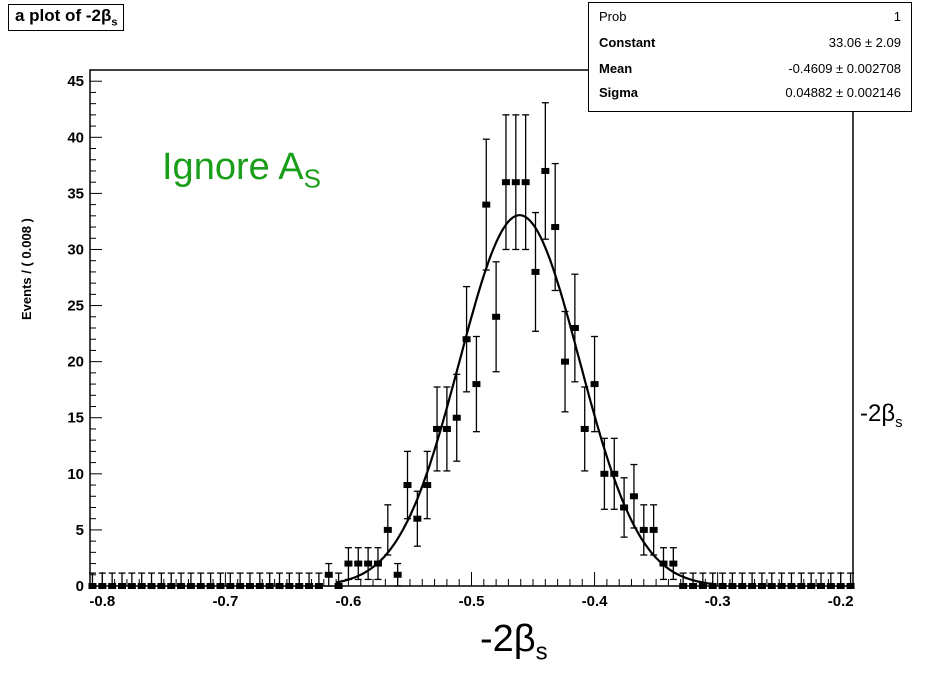 The image size is (925, 687). Describe the element at coordinates (102, 601) in the screenshot. I see `x-tick-label: -0.8` at that location.